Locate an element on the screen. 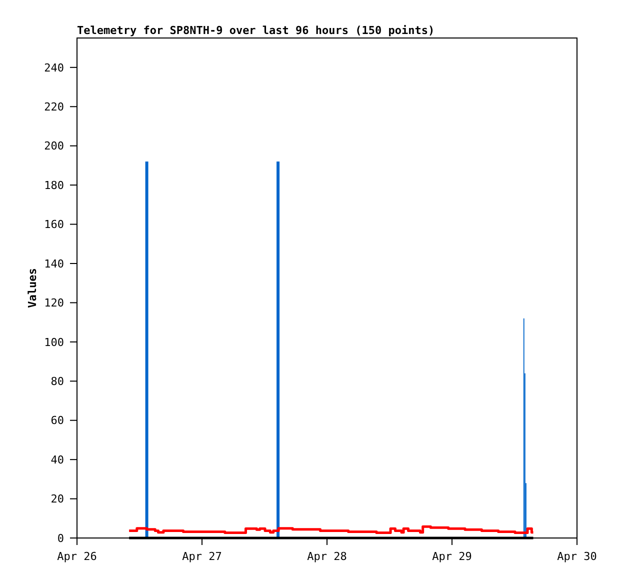 This screenshot has height=579, width=618. y-tick-label: 40 is located at coordinates (57, 459).